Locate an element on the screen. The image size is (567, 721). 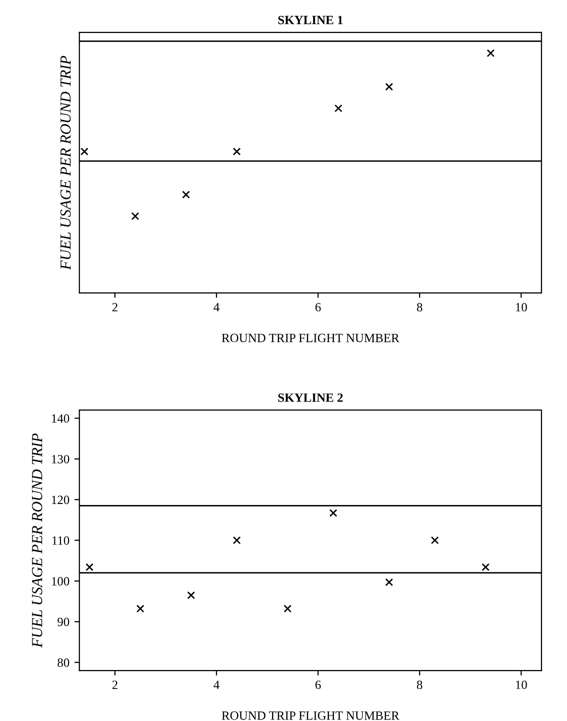
chart-title: SKYLINE 1 is located at coordinates (310, 20).